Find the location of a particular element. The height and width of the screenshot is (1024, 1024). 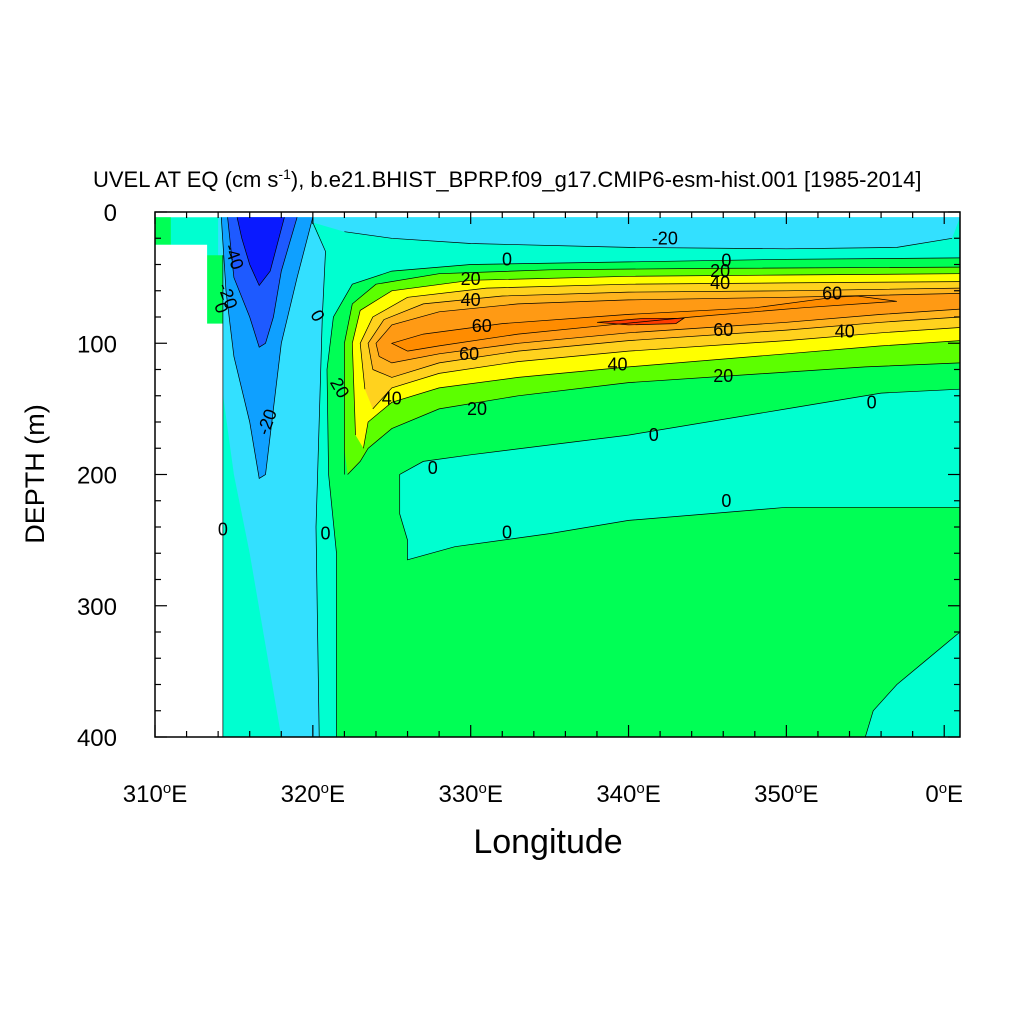

contour-line--40 is located at coordinates (260, 252).